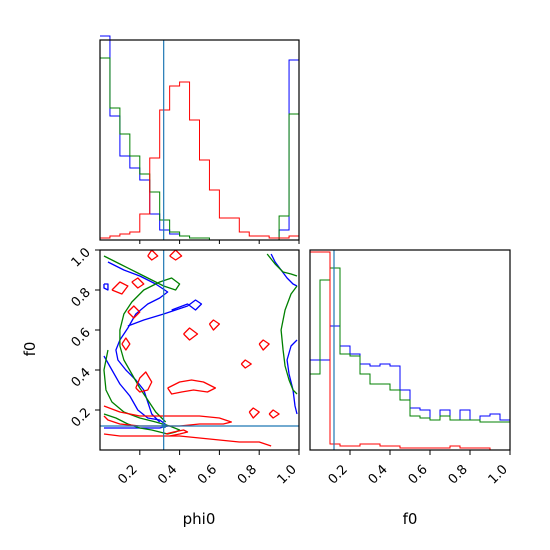 The image size is (550, 550). I want to click on phi0-marginal-panel, so click(199, 139).